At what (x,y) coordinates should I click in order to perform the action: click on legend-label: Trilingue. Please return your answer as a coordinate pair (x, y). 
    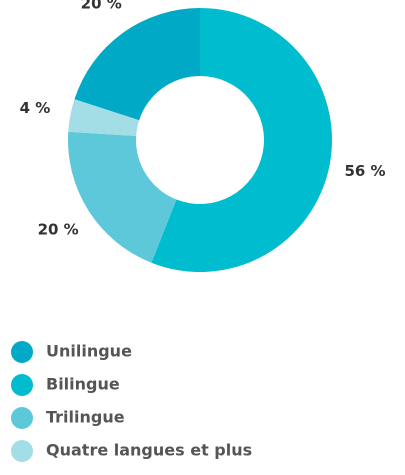
    Looking at the image, I should click on (85, 417).